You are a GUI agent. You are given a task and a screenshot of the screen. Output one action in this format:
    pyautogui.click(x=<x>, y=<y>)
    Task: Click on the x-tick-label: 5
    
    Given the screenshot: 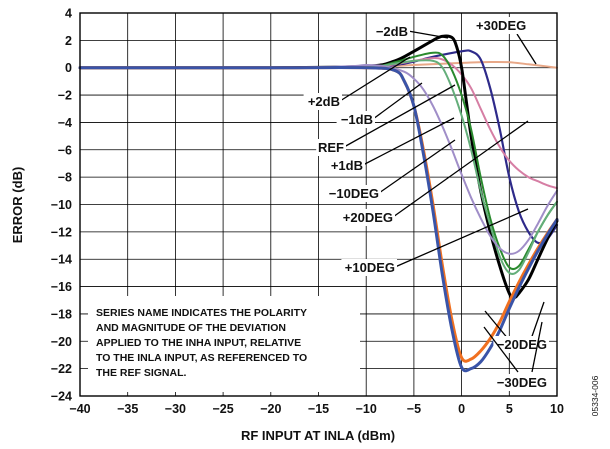 What is the action you would take?
    pyautogui.click(x=509, y=409)
    